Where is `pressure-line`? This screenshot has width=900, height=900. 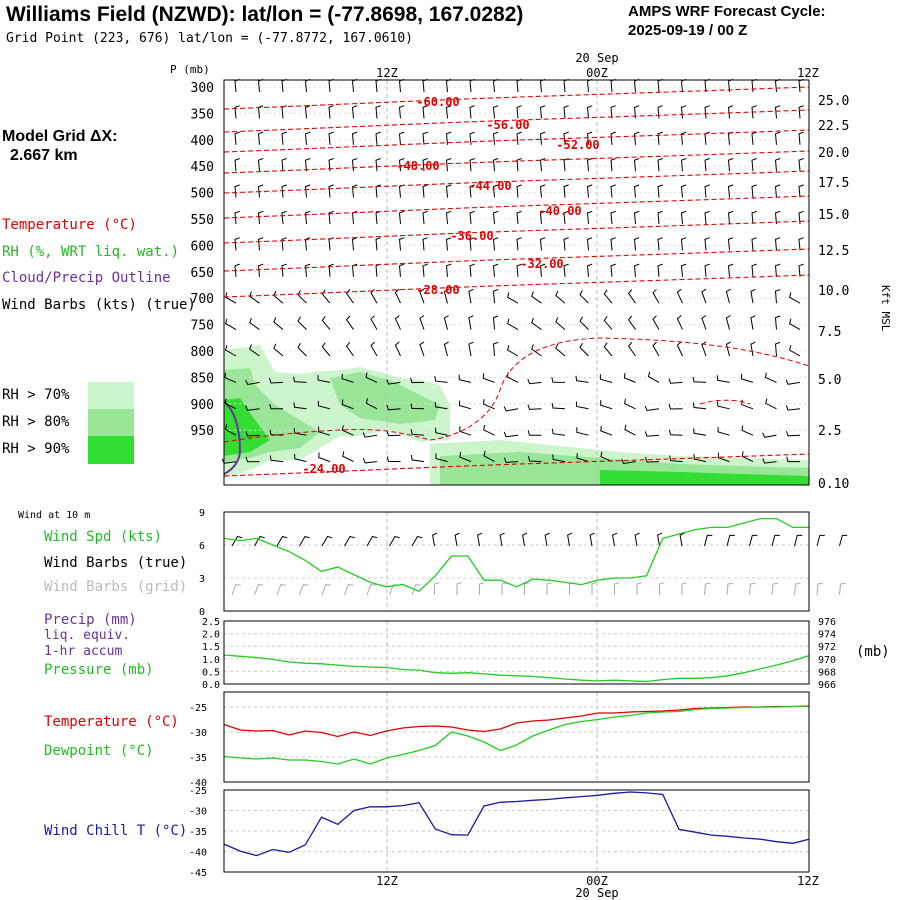 pressure-line is located at coordinates (516, 668).